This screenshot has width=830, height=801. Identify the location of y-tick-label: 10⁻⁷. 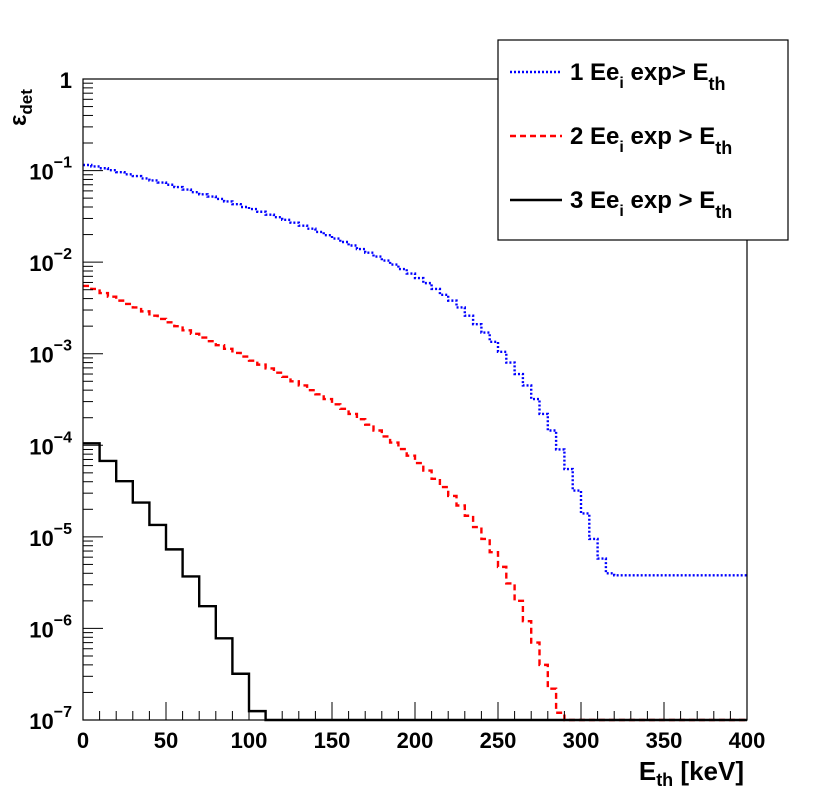
(50, 719).